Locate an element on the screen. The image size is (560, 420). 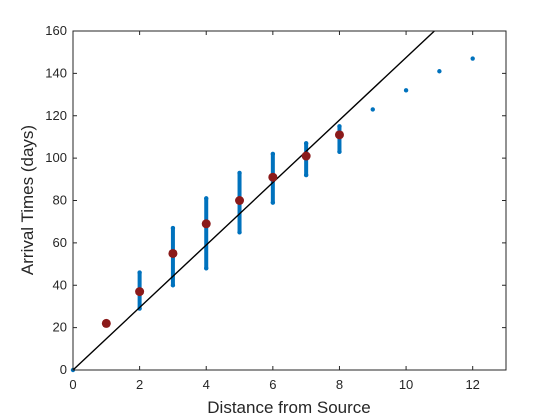
x-tick-label-10: 10 is located at coordinates (406, 384).